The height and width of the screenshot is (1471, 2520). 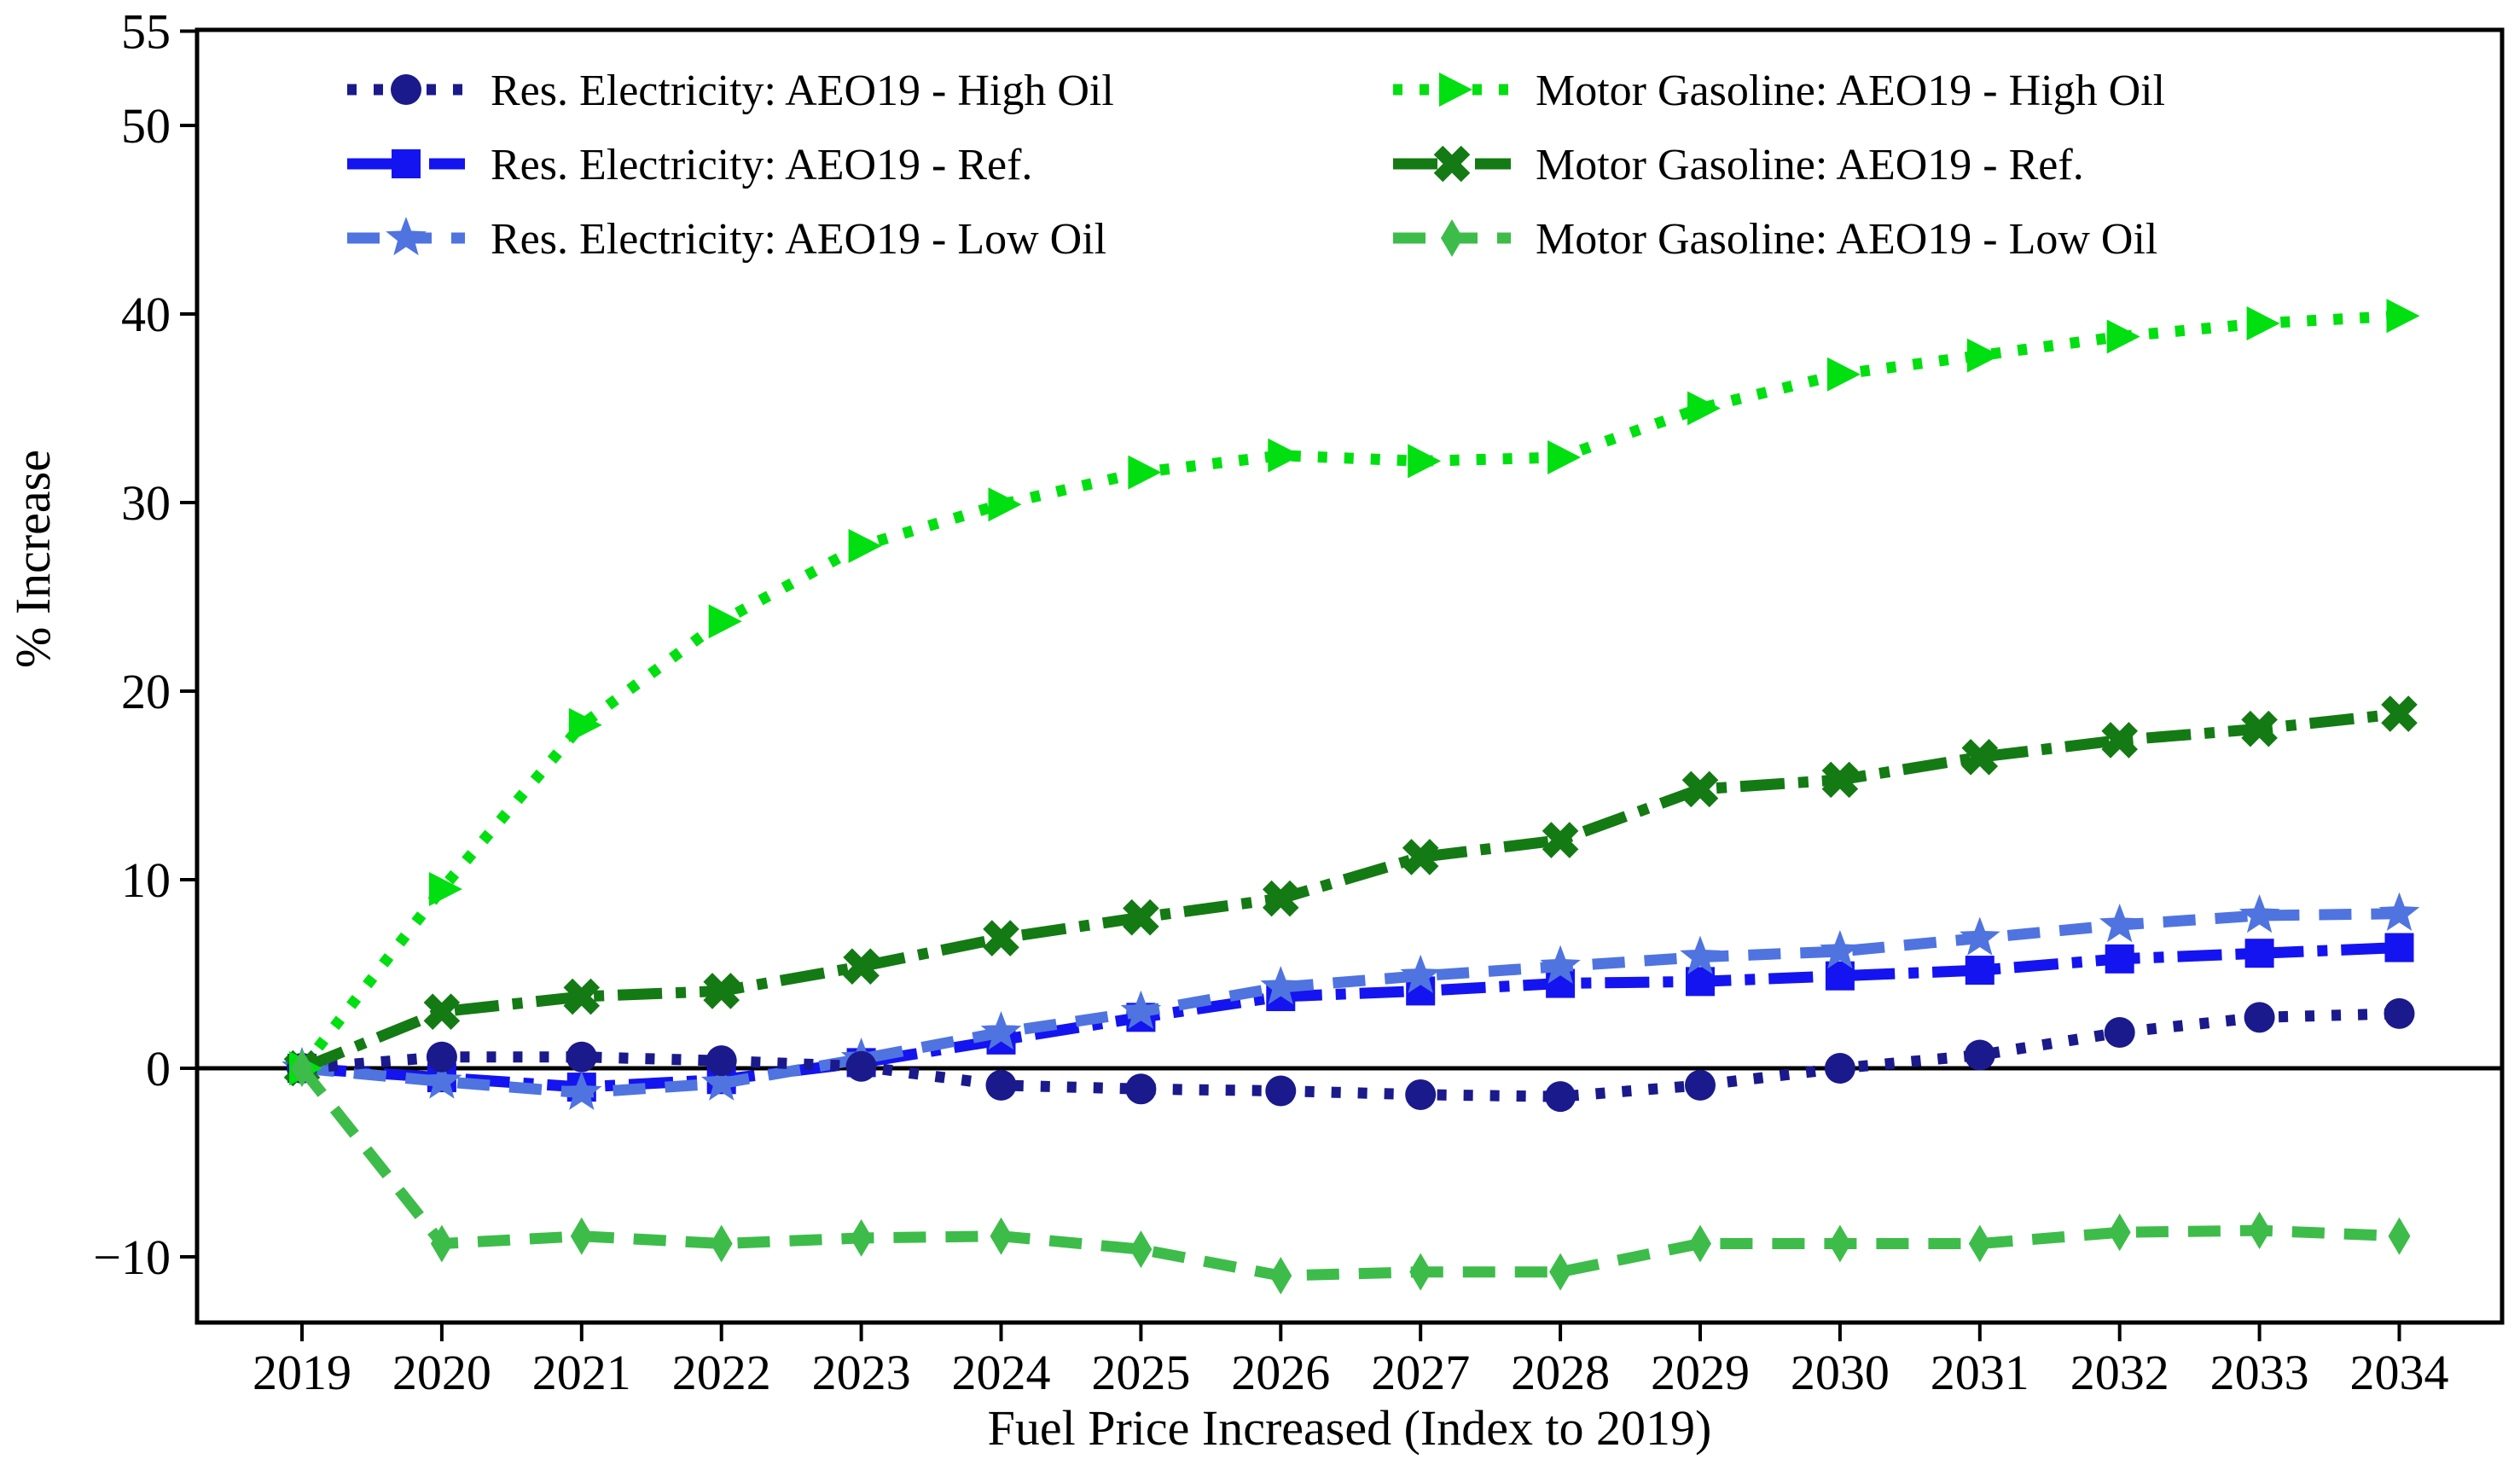 I want to click on y-tick-label: 0, so click(x=158, y=1068).